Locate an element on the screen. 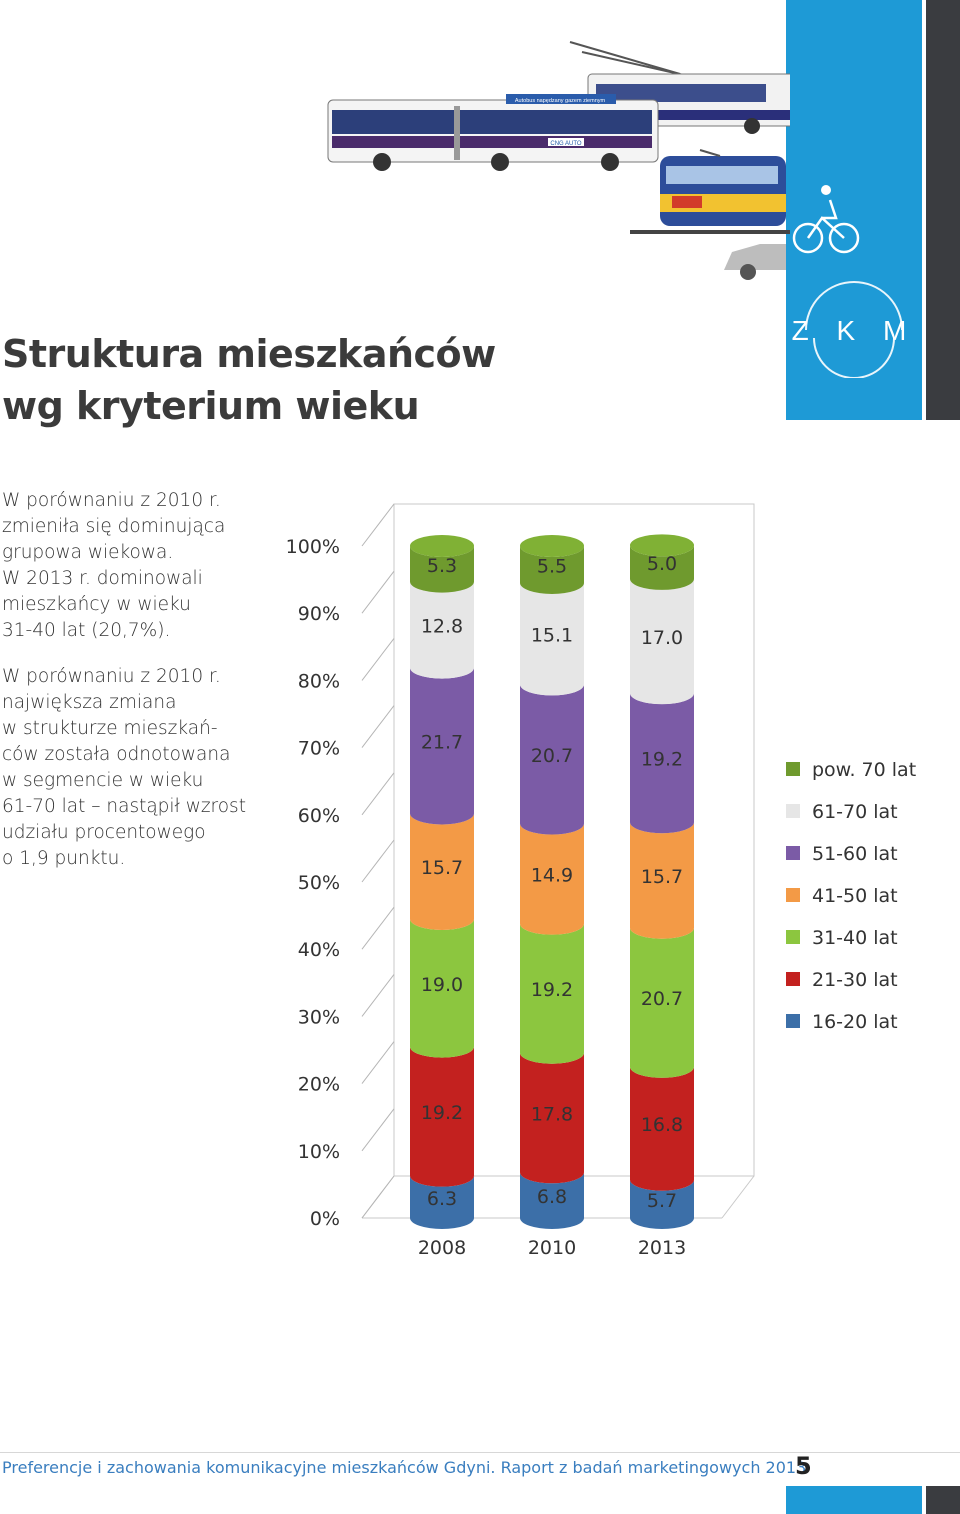  header-blue-strip is located at coordinates (854, 210).